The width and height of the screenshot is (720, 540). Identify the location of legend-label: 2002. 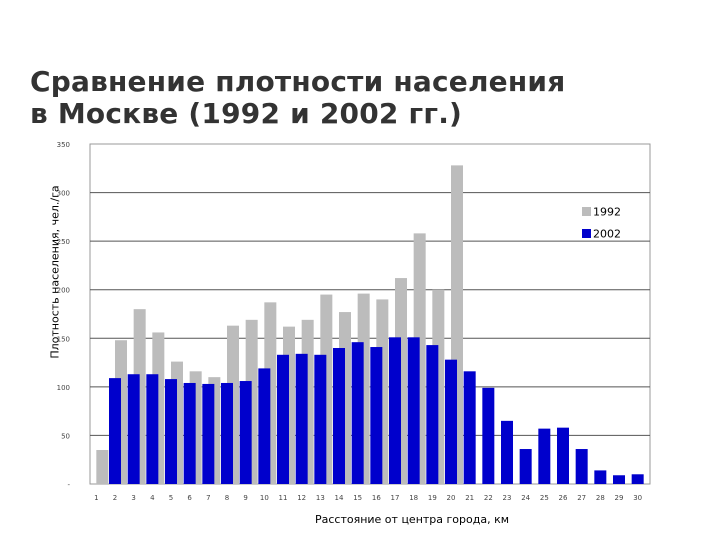
(607, 234).